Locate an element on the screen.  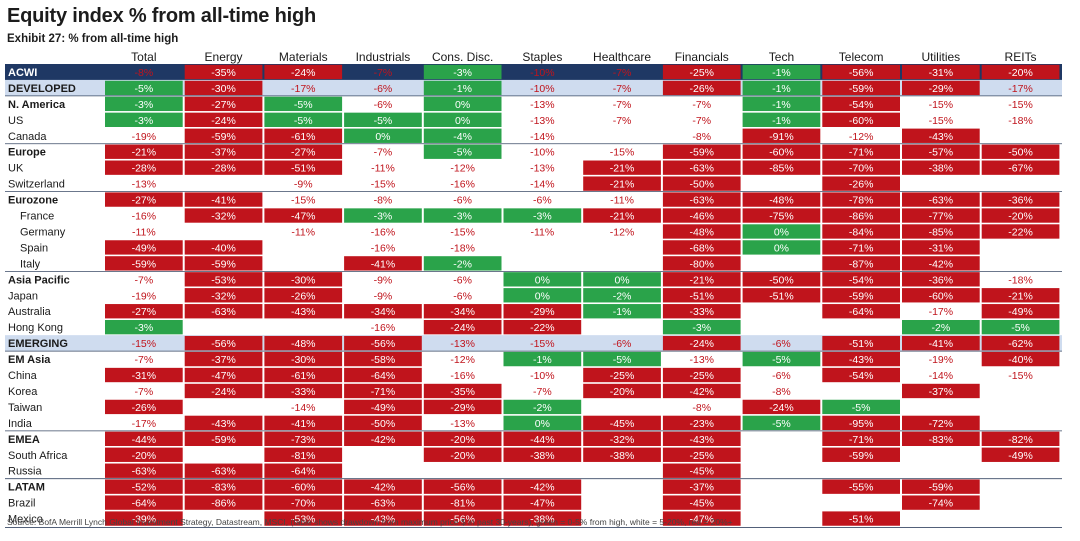
value-australia-telecom: -64% is located at coordinates (861, 312).